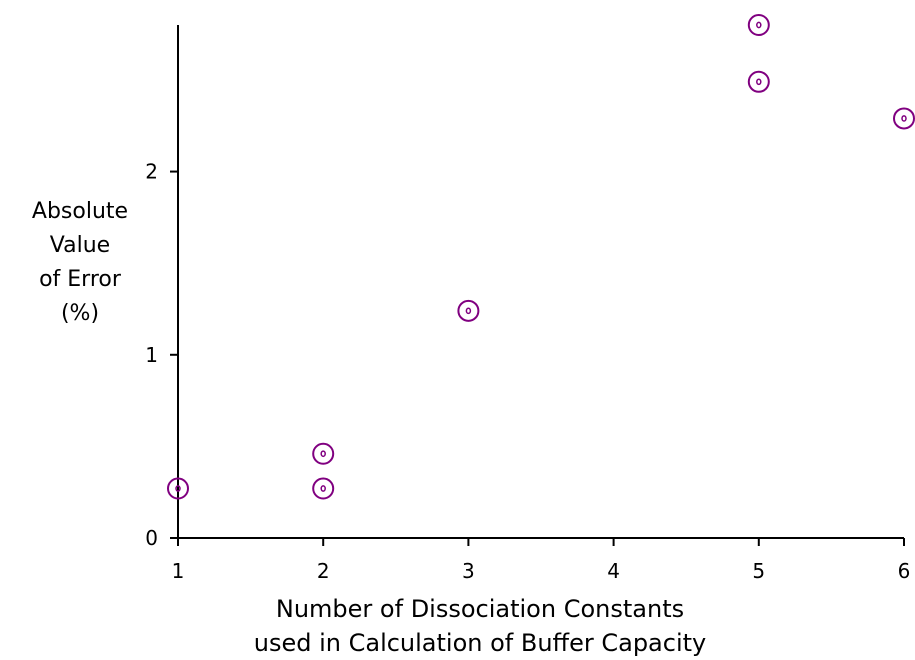 The height and width of the screenshot is (660, 915). Describe the element at coordinates (904, 571) in the screenshot. I see `x-tick-label: 6` at that location.